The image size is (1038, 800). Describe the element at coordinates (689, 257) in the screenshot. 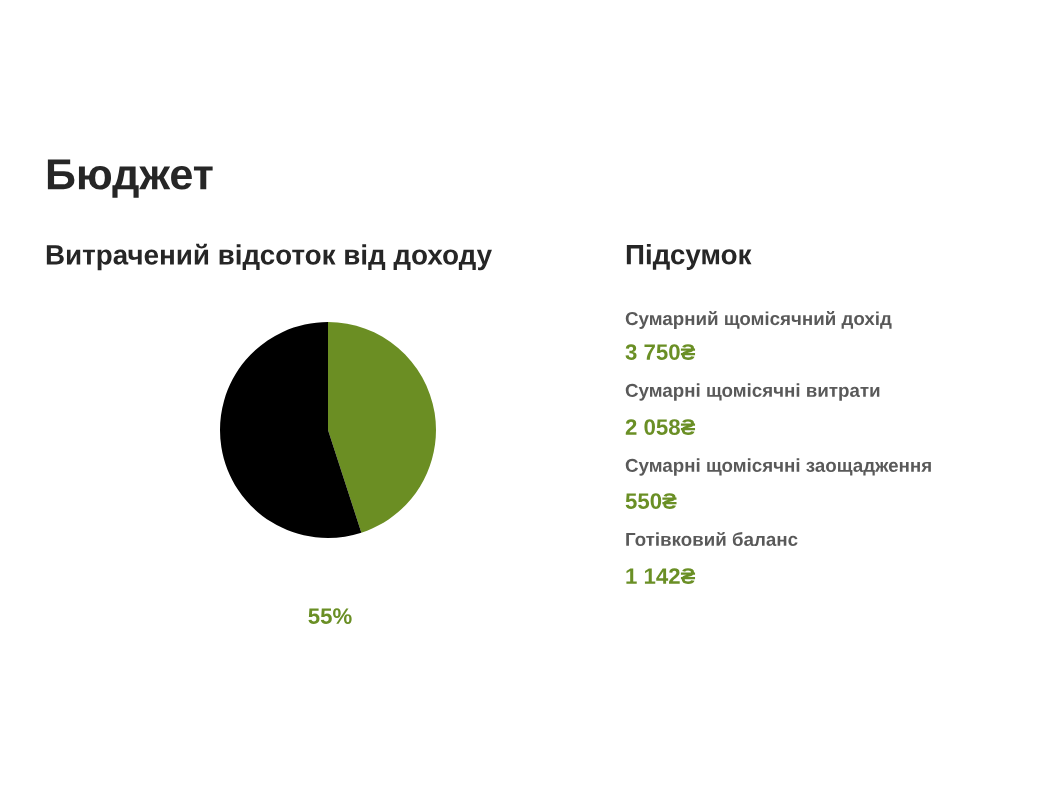

I see `text: Підсумок` at that location.